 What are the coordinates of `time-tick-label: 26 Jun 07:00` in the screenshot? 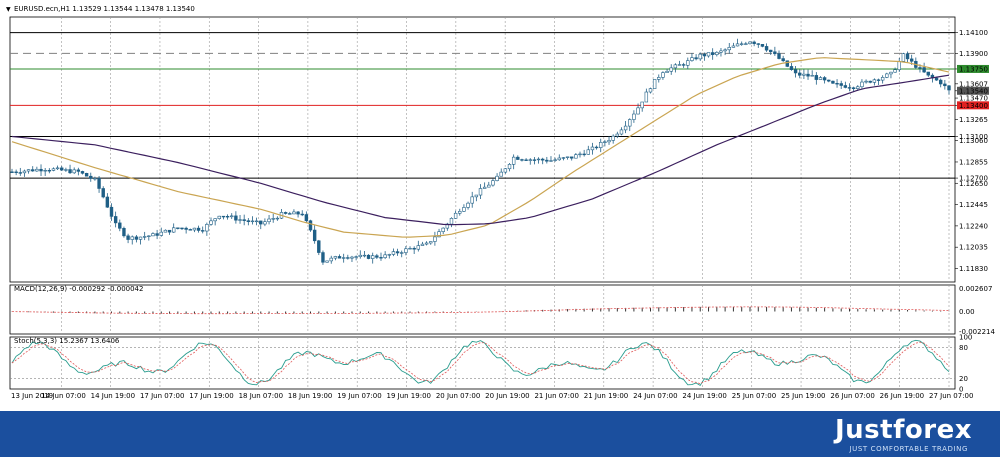 It's located at (852, 396).